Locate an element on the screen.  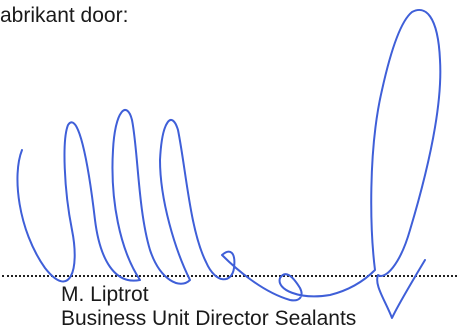
signatory-title: Business Unit Director Sealants is located at coordinates (209, 317).